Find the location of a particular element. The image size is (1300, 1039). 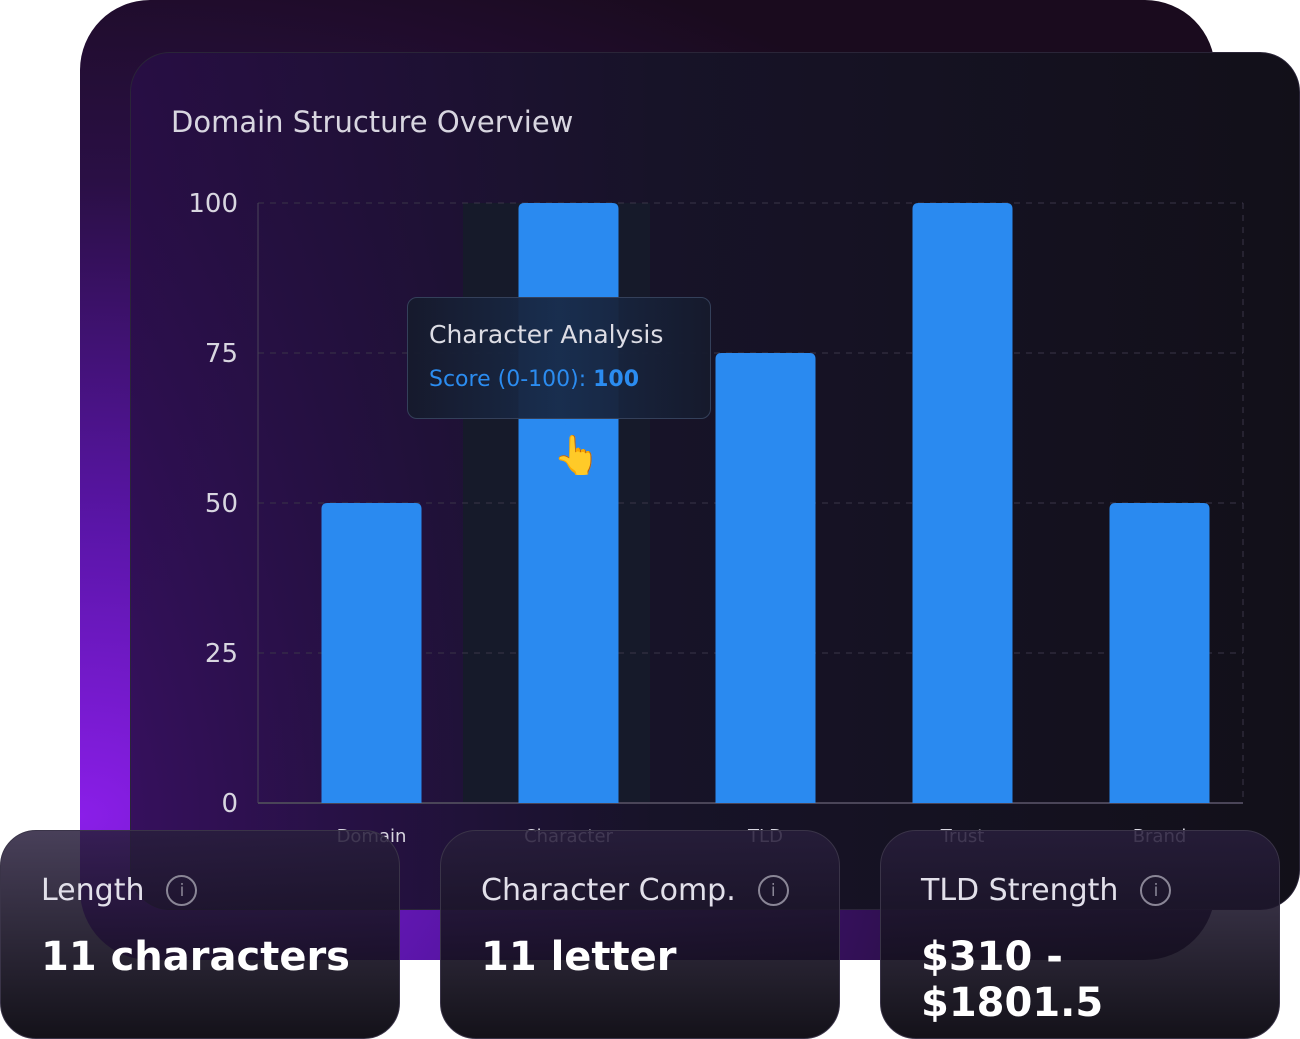

card-label: Character Comp. is located at coordinates (608, 890).